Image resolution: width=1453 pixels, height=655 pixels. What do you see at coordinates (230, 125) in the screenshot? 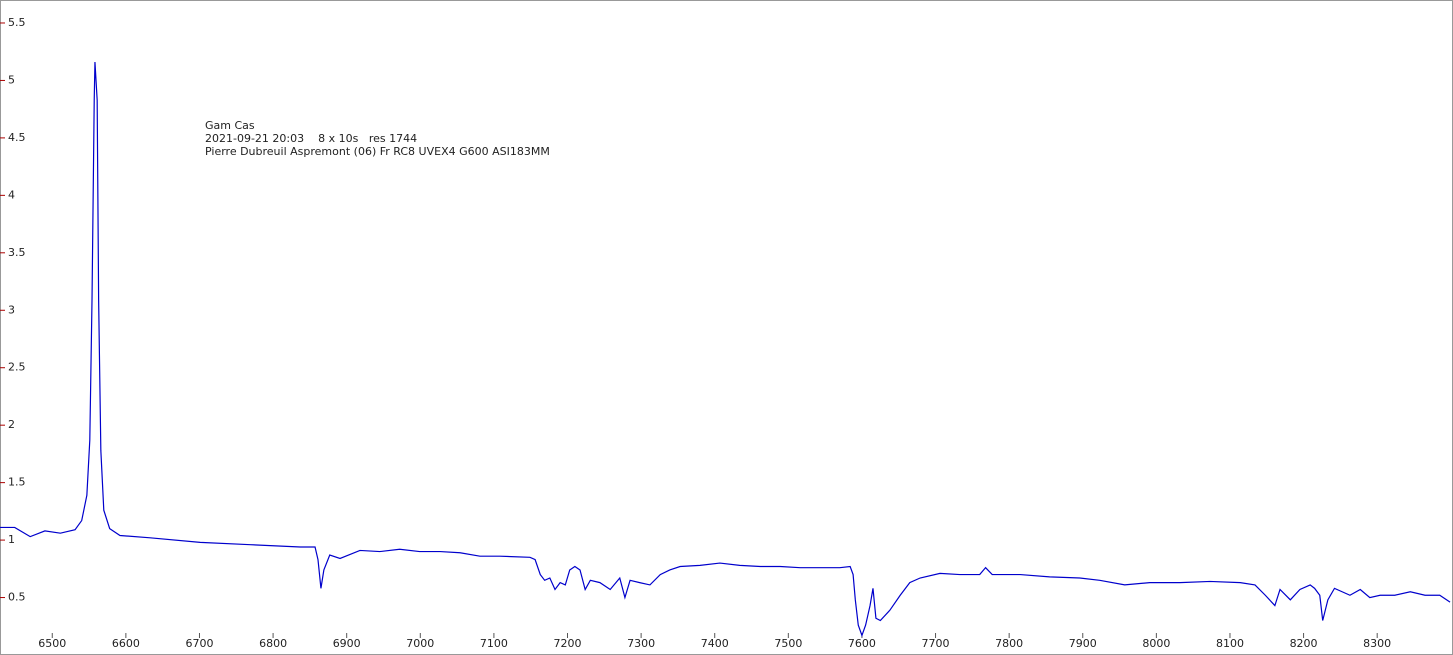
I see `annotation: Gam Cas` at bounding box center [230, 125].